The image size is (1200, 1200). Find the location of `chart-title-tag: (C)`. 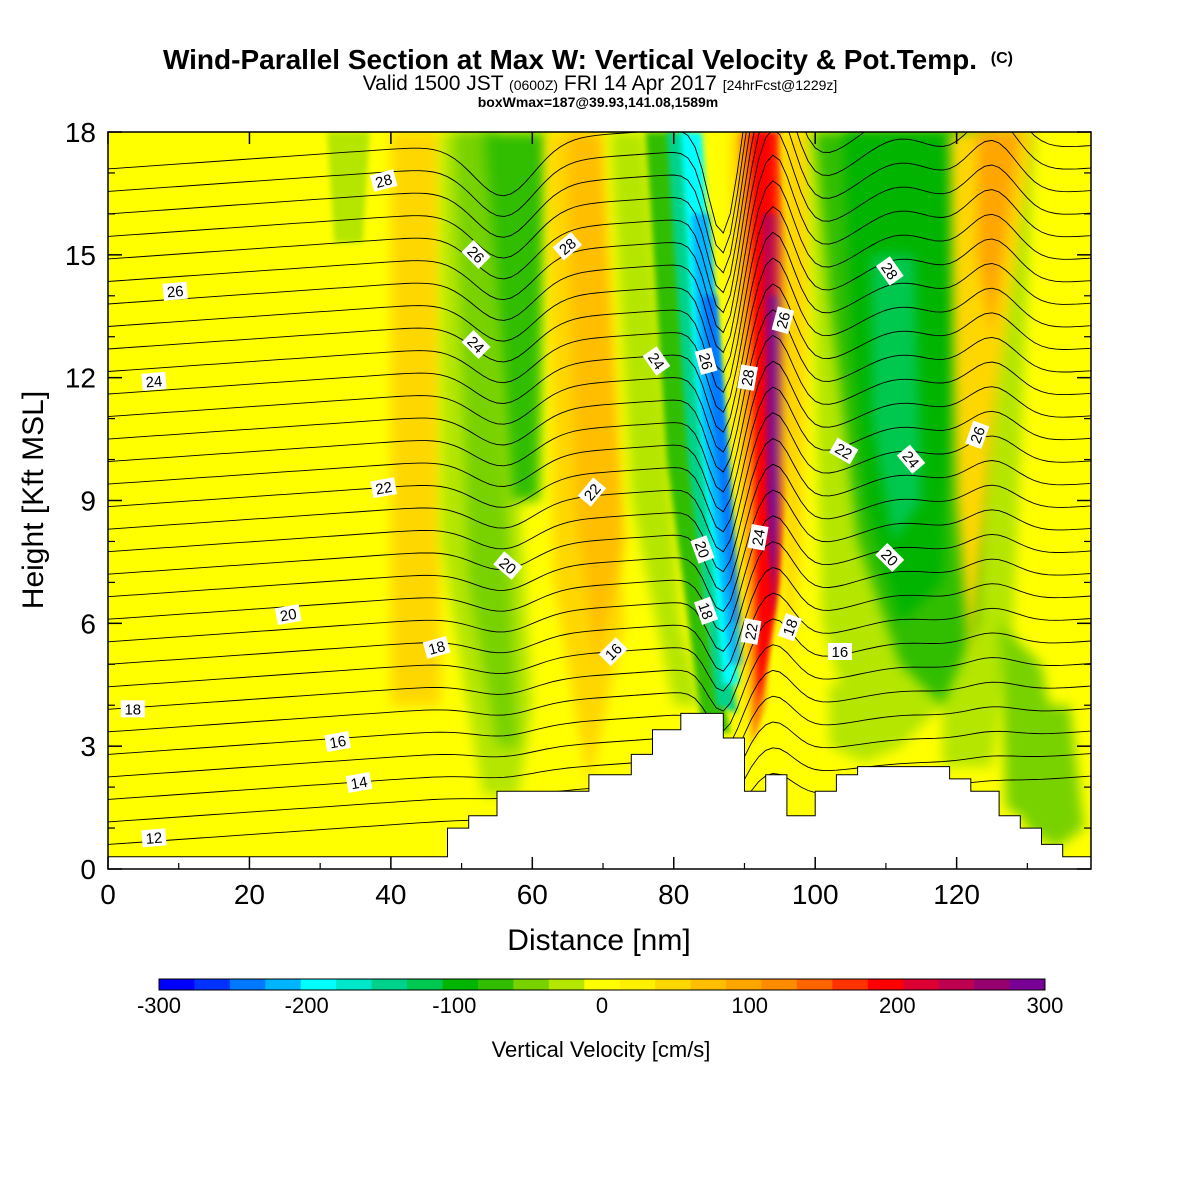

chart-title-tag: (C) is located at coordinates (1002, 58).